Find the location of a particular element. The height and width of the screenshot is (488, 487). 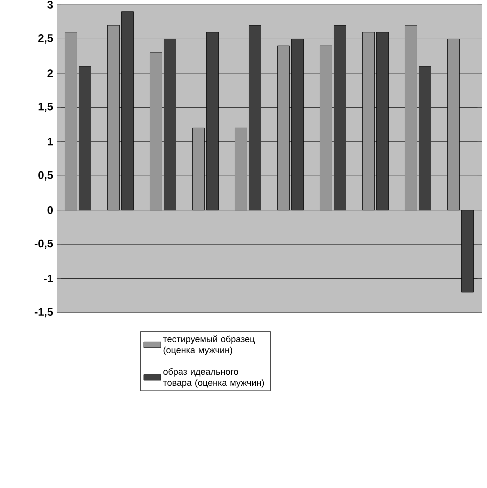

y-tick-label: -1 is located at coordinates (49, 279).